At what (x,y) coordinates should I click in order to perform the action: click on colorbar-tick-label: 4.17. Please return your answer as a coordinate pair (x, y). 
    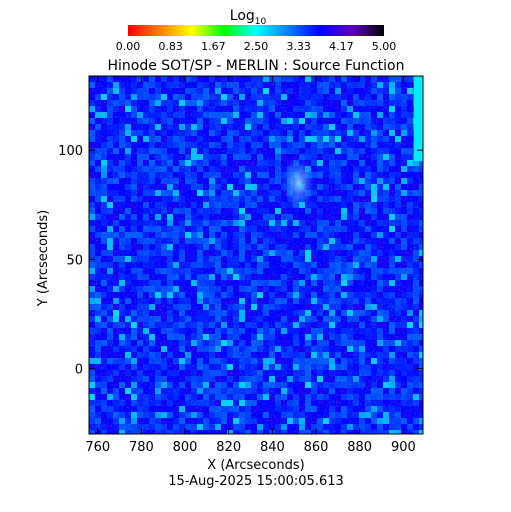
    Looking at the image, I should click on (341, 46).